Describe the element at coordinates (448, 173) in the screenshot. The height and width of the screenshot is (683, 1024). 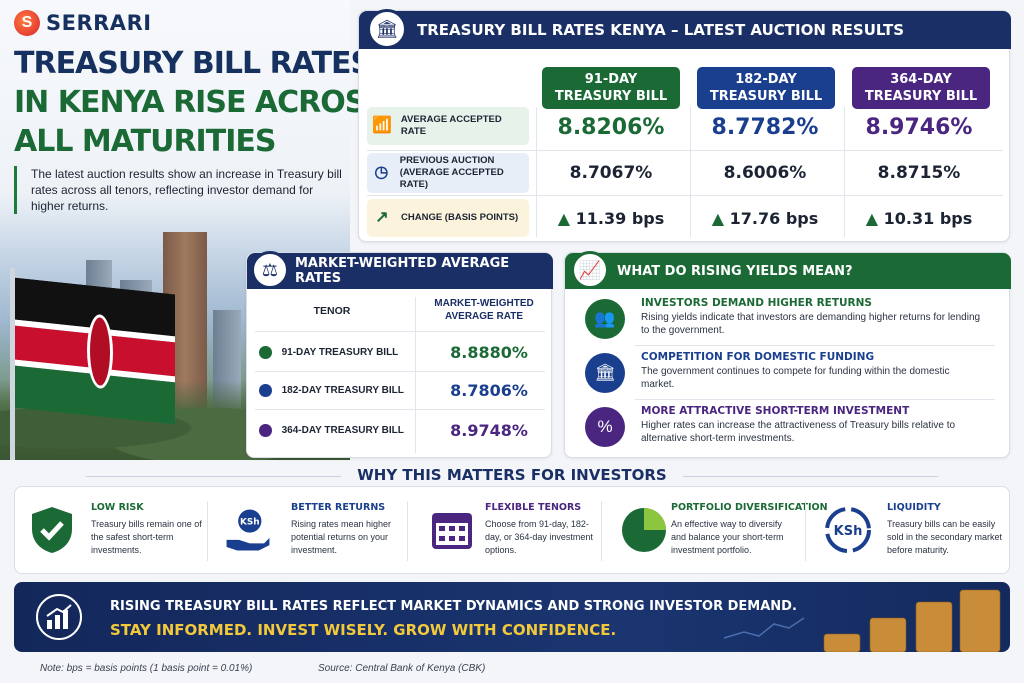
I see `row-label-previous: ◷ PREVIOUS AUCTION (AVERAGE ACCEPTED RATE)` at that location.